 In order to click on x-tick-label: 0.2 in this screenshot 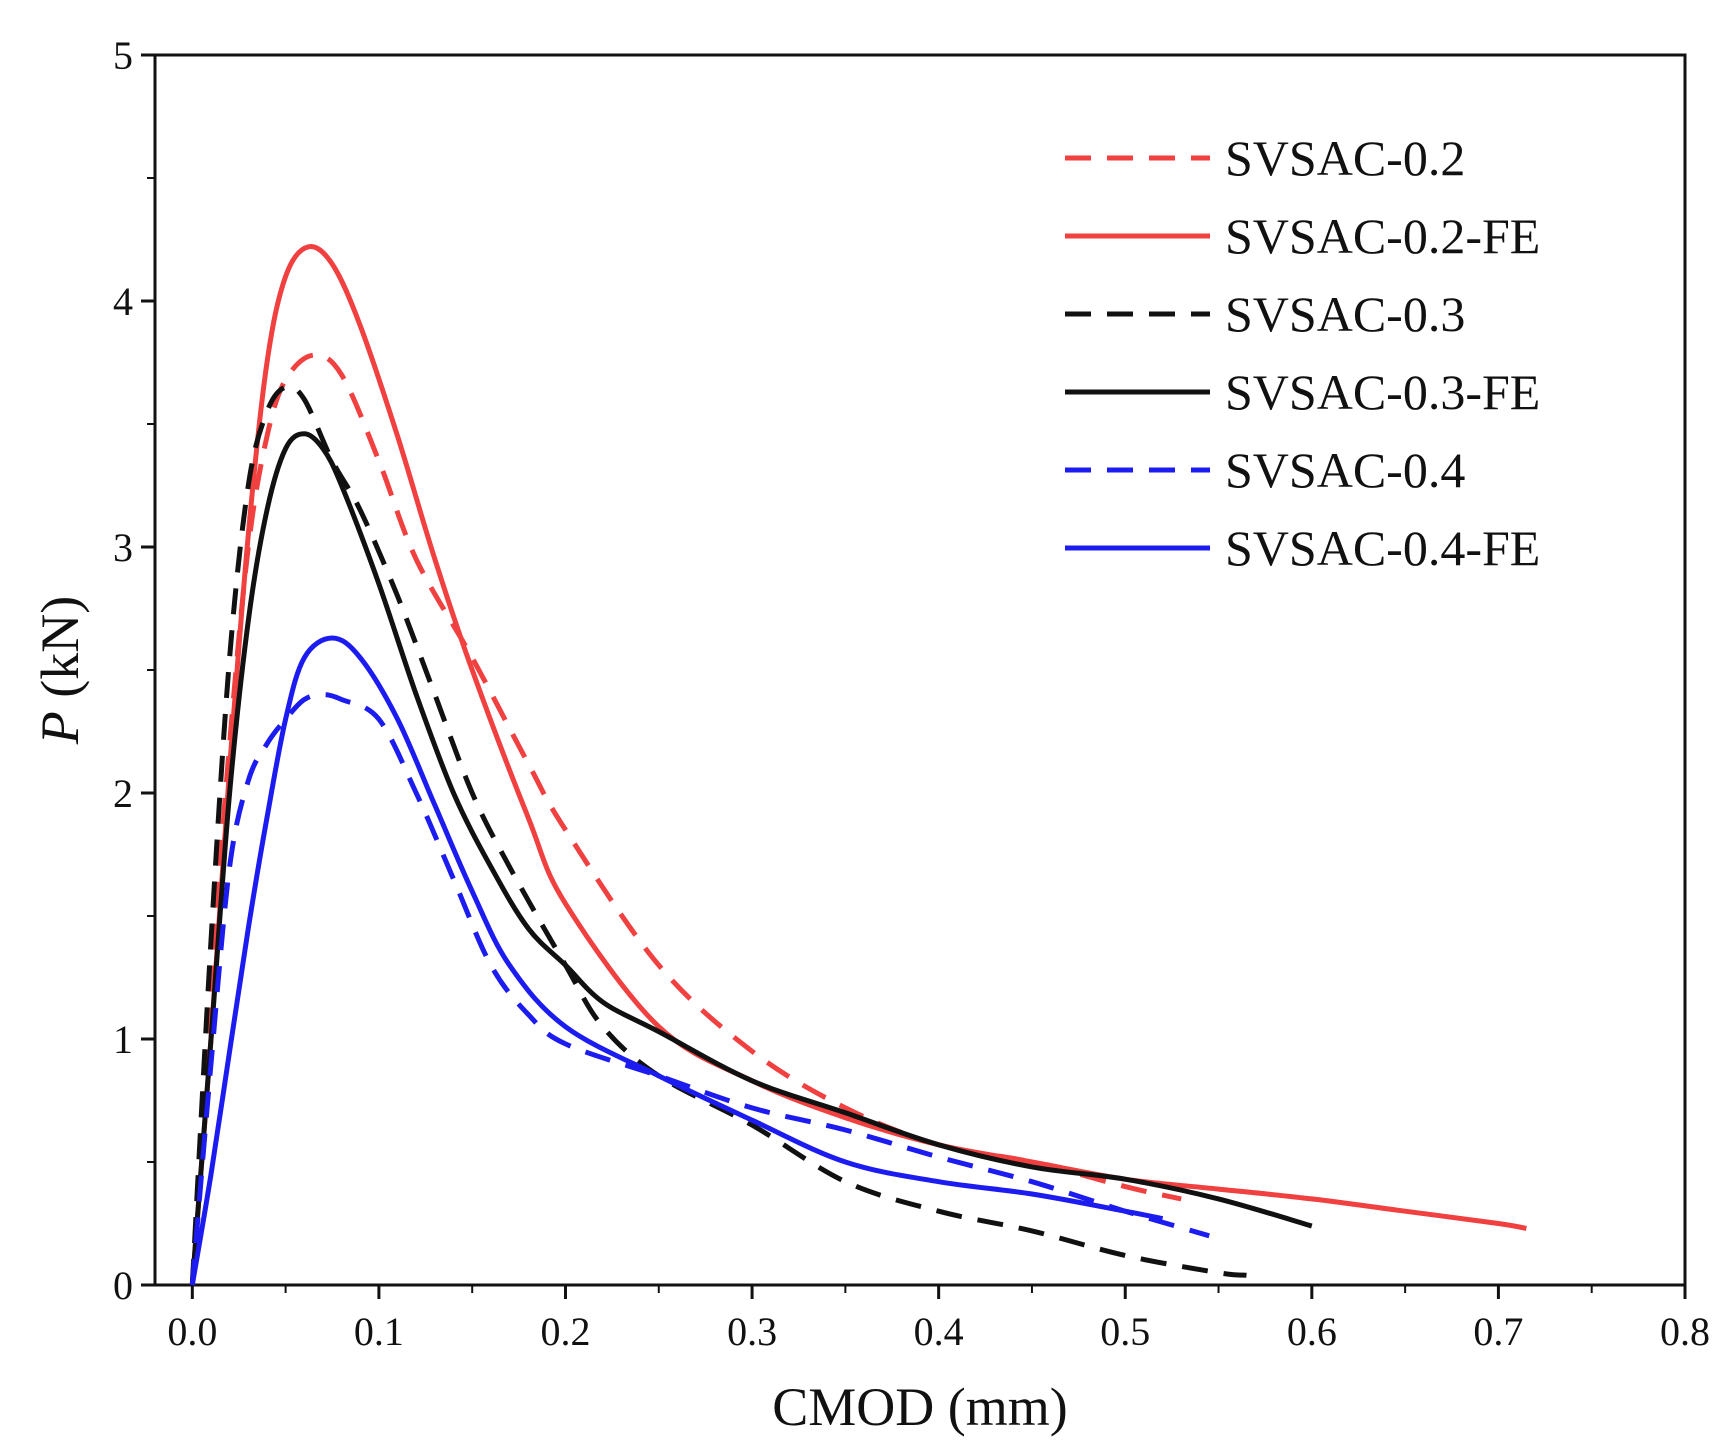, I will do `click(565, 1331)`.